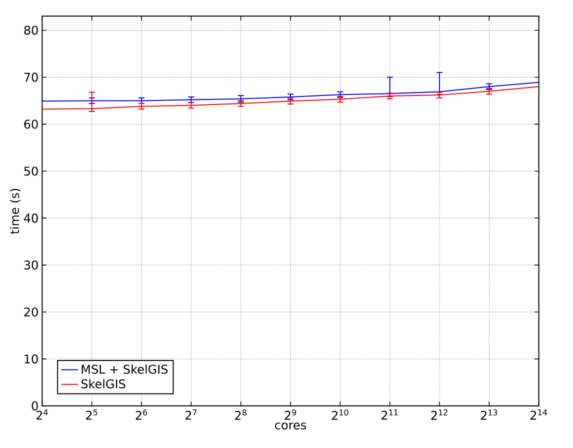  Describe the element at coordinates (103, 383) in the screenshot. I see `legend-label: SkelGIS` at that location.